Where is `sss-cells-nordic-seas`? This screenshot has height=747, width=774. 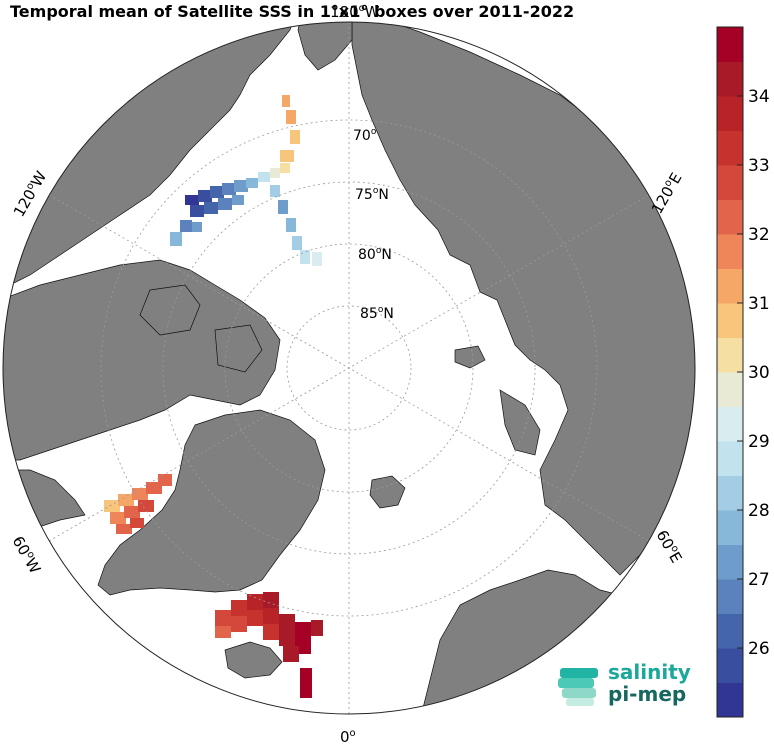 sss-cells-nordic-seas is located at coordinates (269, 645).